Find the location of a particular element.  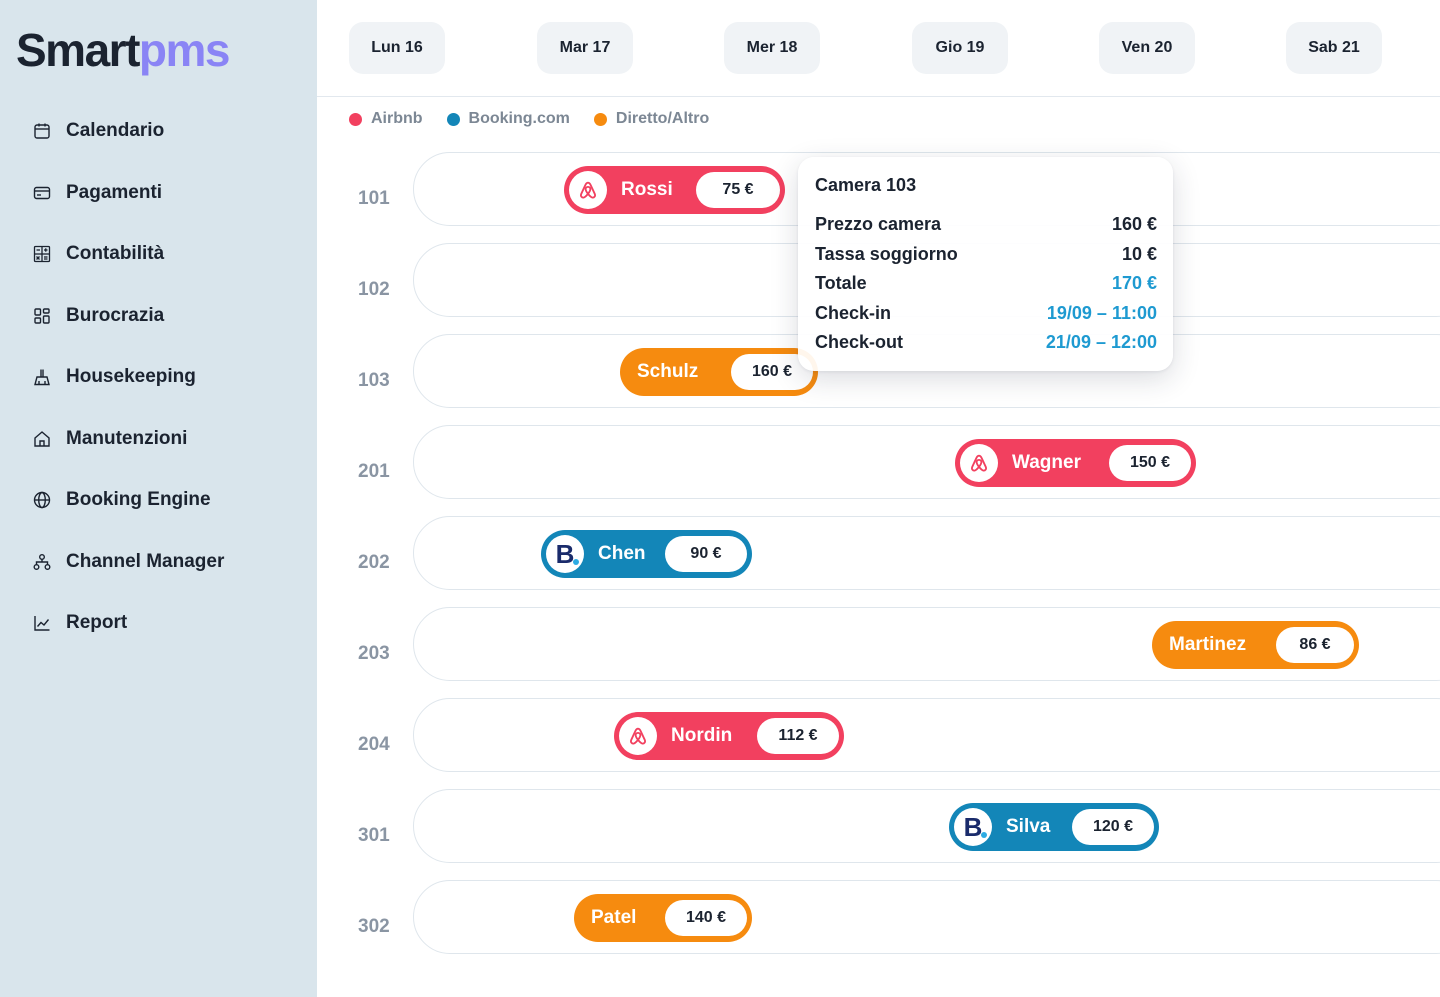

legend-item-direct: Diretto/Altro is located at coordinates (651, 119).